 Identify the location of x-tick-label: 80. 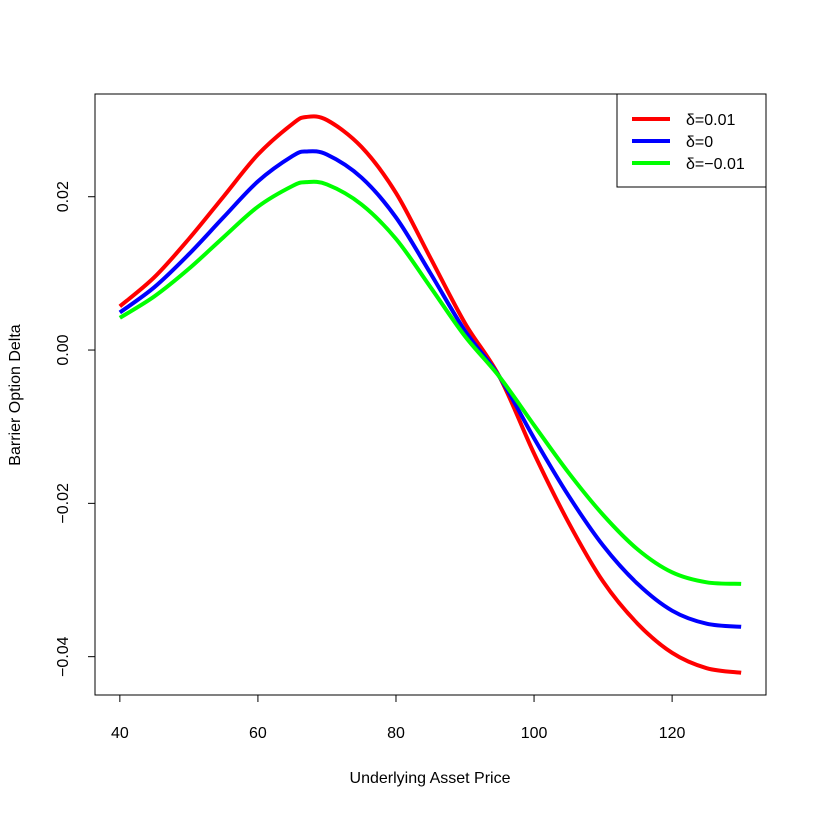
(396, 733).